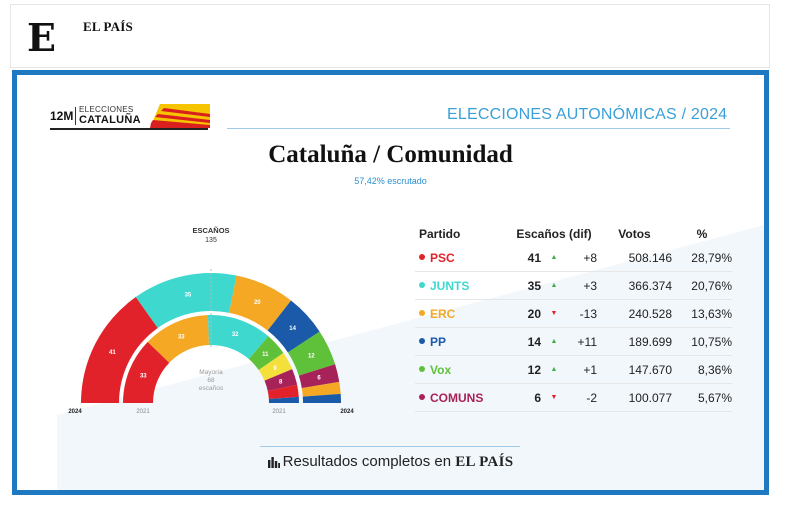 The image size is (794, 511). What do you see at coordinates (634, 258) in the screenshot?
I see `votes-value: 508.146` at bounding box center [634, 258].